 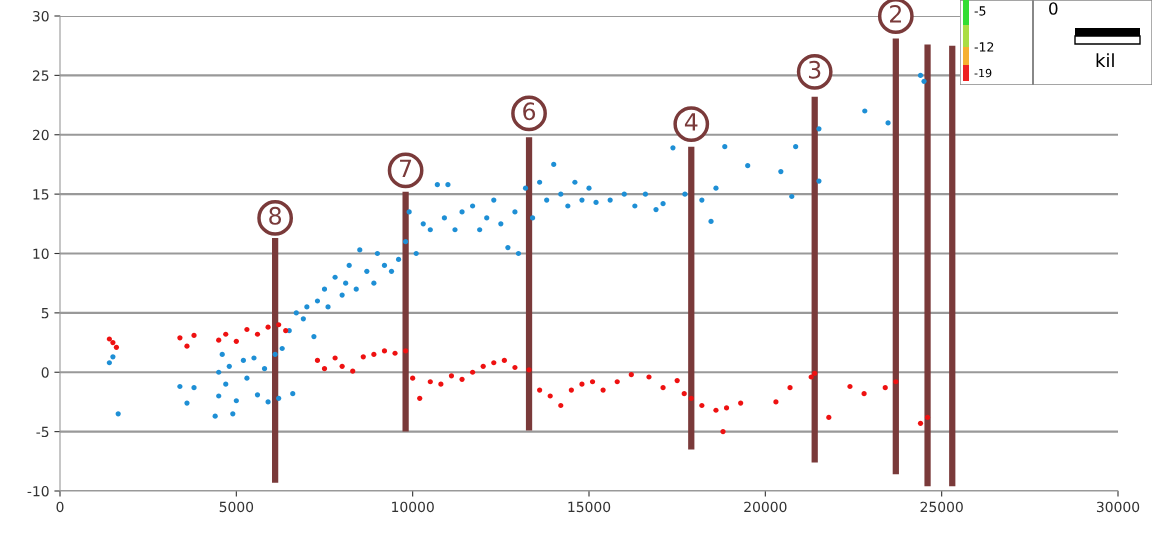 I want to click on x-tick-label: 25000, so click(x=941, y=507).